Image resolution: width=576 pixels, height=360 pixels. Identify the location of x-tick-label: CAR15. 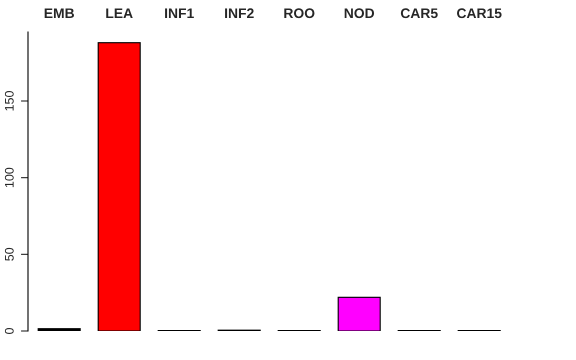
(479, 13).